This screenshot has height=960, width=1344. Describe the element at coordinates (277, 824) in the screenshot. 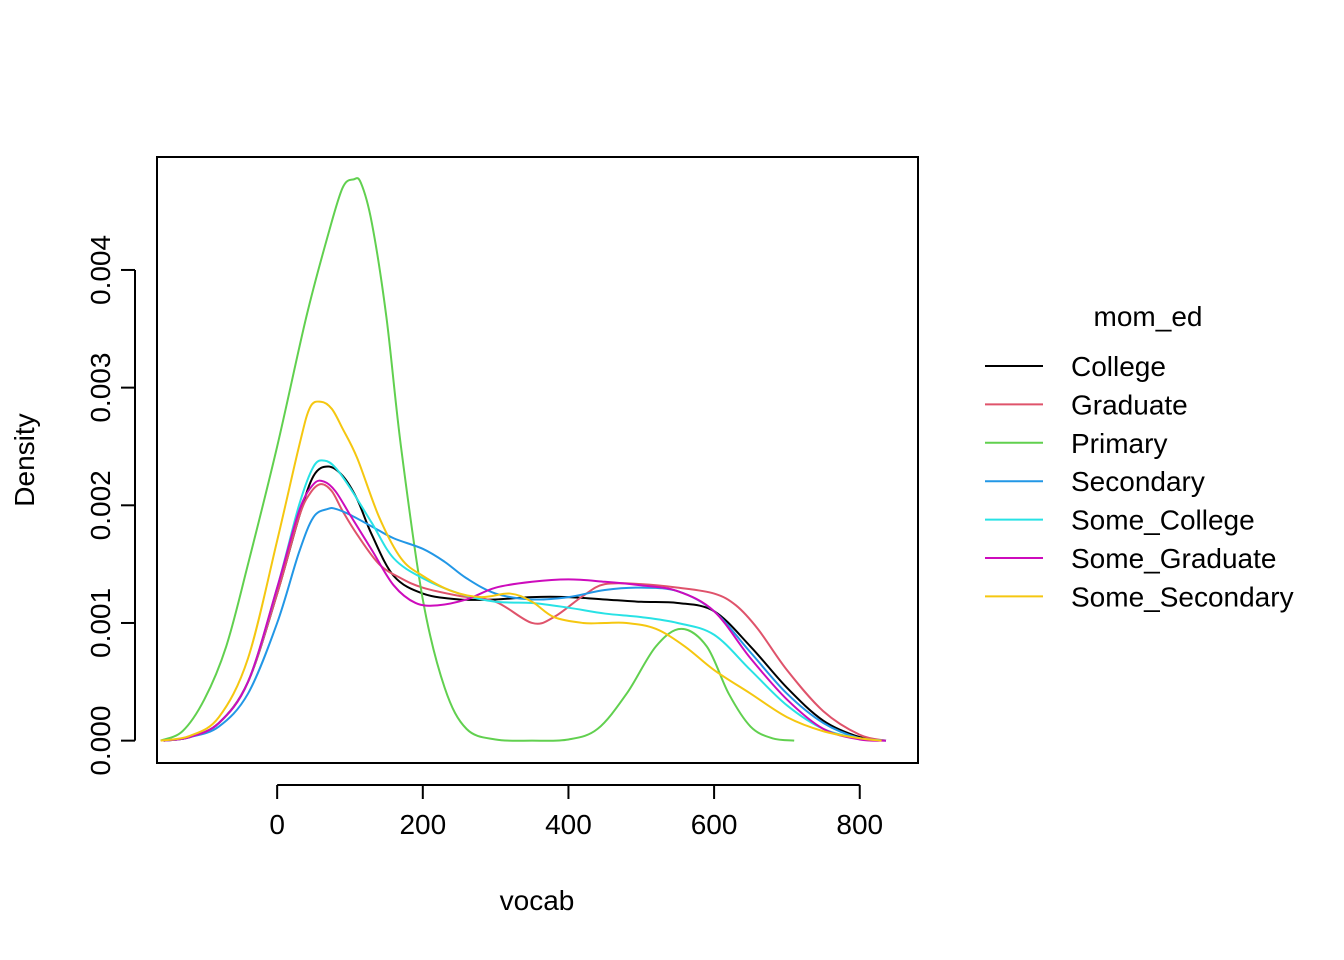

I see `x-tick-label: 0` at that location.